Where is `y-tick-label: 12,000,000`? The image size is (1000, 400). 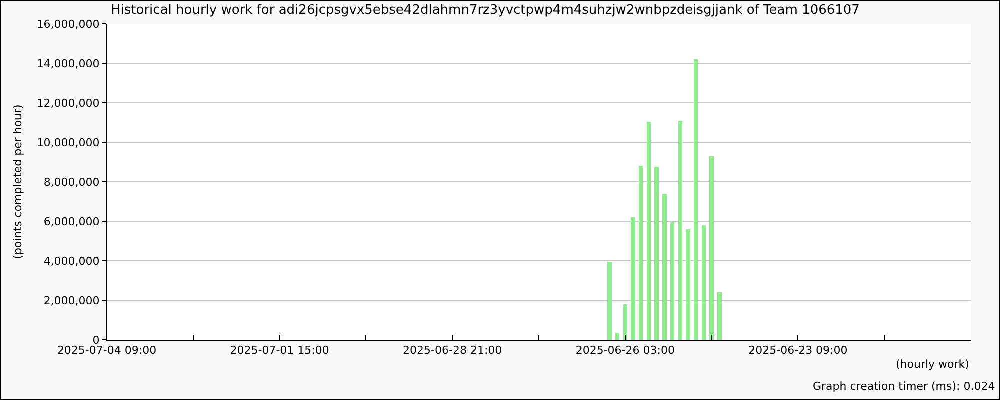
y-tick-label: 12,000,000 is located at coordinates (68, 103).